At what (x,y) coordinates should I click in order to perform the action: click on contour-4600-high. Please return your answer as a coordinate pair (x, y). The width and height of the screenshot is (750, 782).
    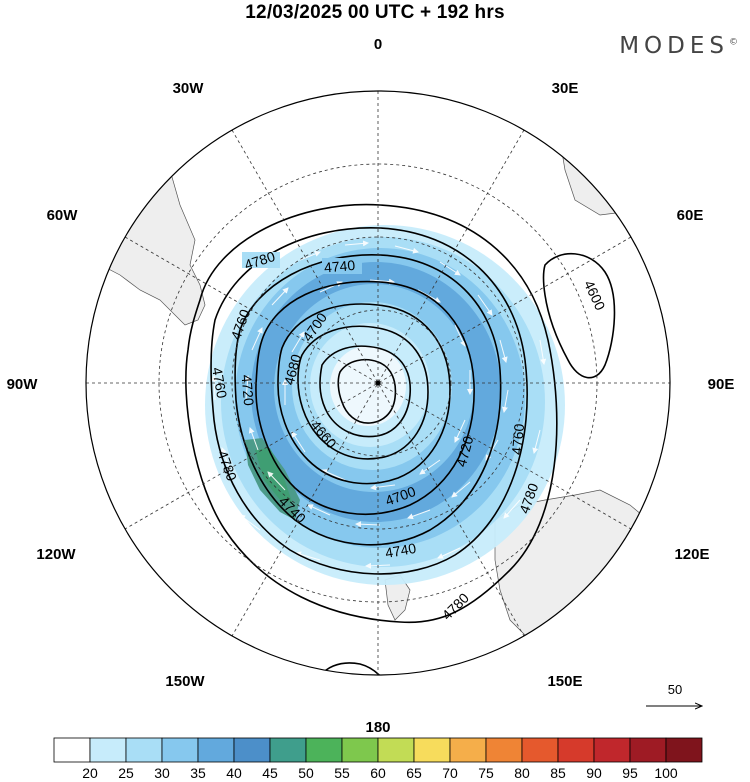
    Looking at the image, I should click on (579, 315).